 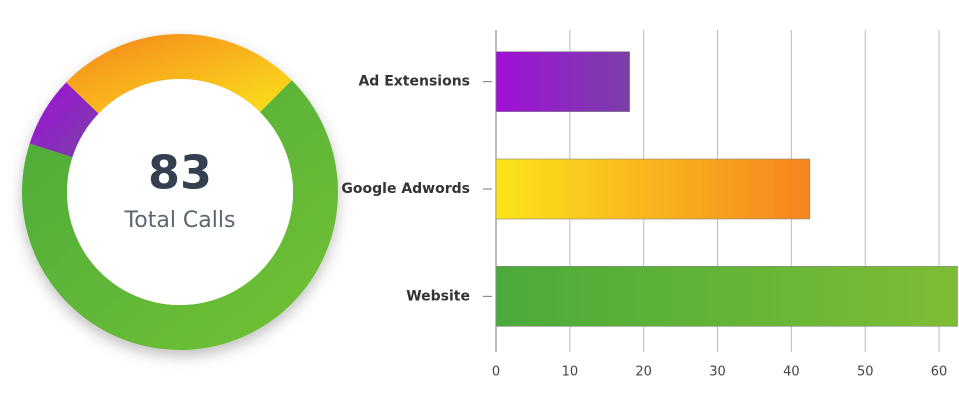 What do you see at coordinates (865, 372) in the screenshot?
I see `x-tick-label: 50` at bounding box center [865, 372].